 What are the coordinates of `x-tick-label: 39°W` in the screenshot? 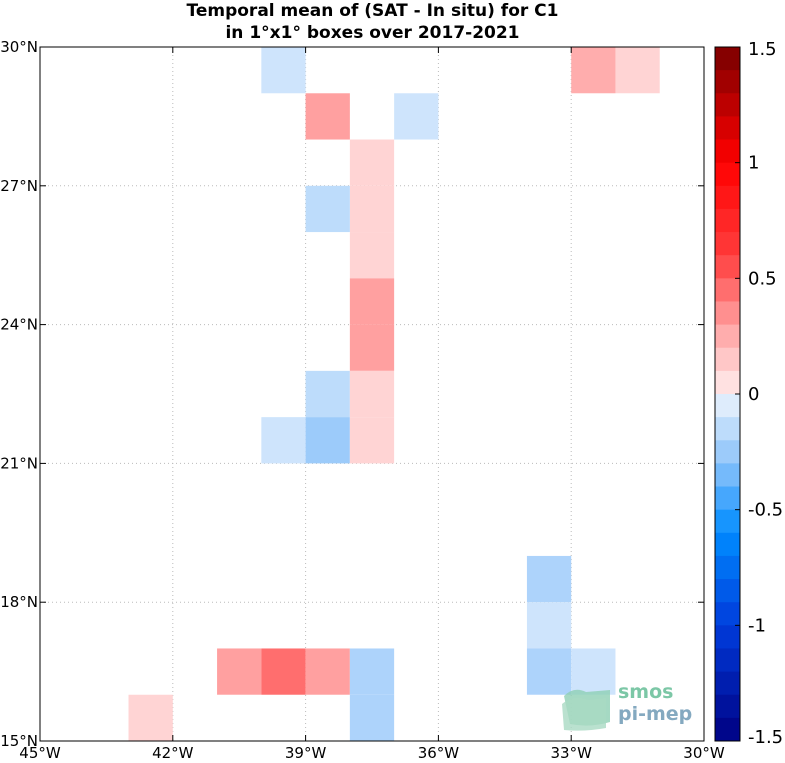 It's located at (306, 753).